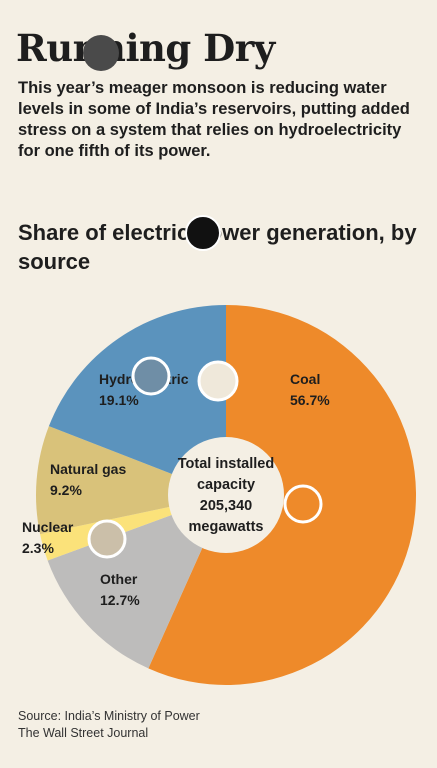 The image size is (437, 768). I want to click on source-line: Source: India’s Ministry of Power, so click(109, 716).